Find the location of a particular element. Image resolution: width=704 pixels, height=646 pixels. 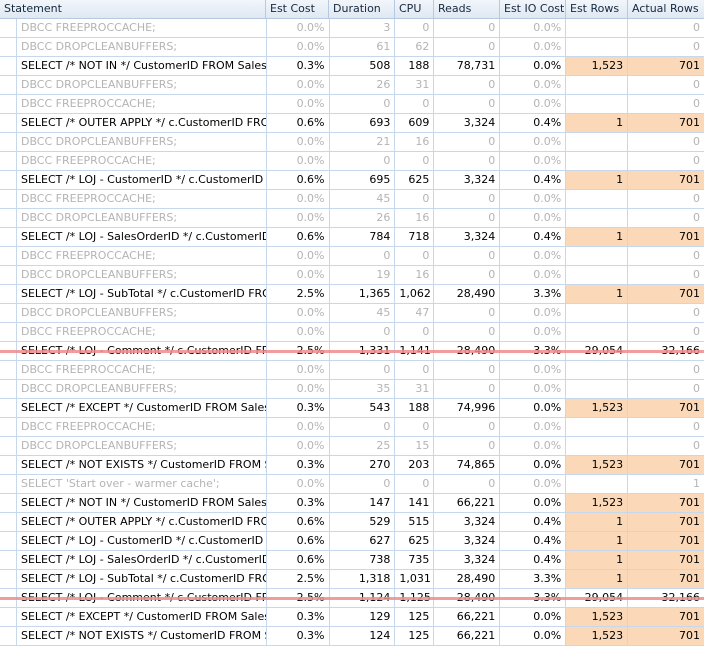

cell-duration: 147 is located at coordinates (363, 503).